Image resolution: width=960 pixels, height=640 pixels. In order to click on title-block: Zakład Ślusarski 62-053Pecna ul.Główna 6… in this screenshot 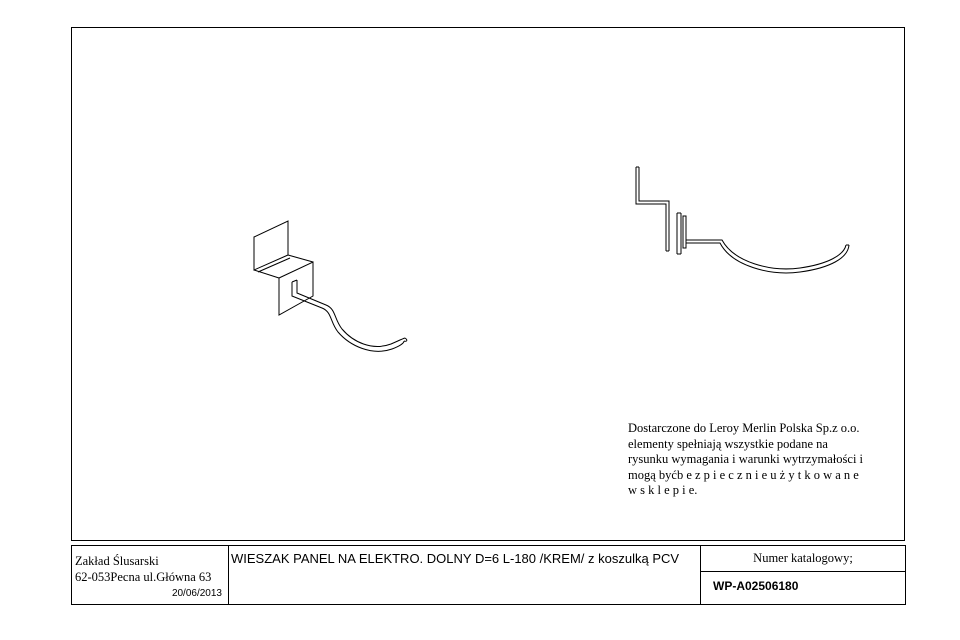, I will do `click(488, 575)`.